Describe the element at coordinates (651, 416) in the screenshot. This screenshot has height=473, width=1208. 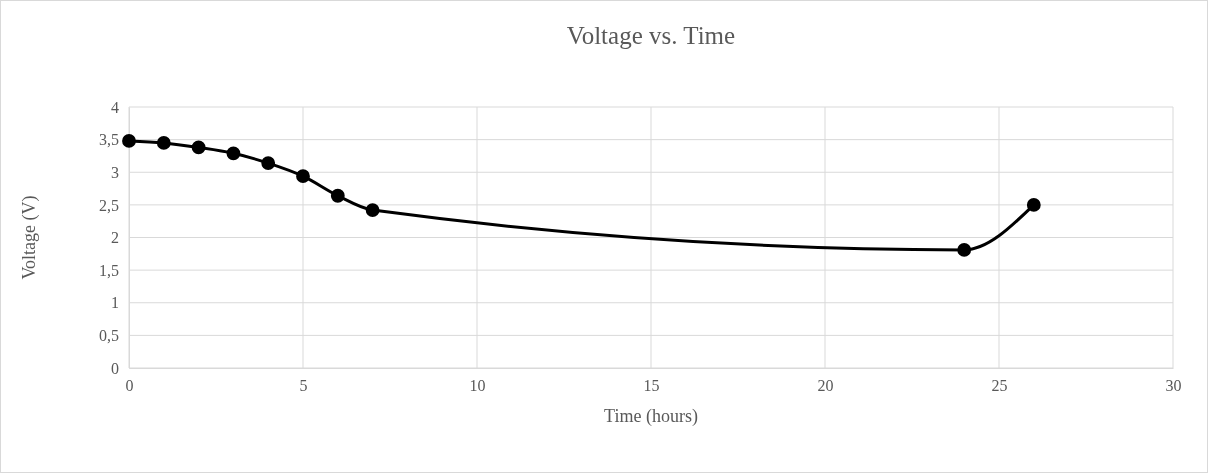
I see `x-axis-title: Time (hours)` at that location.